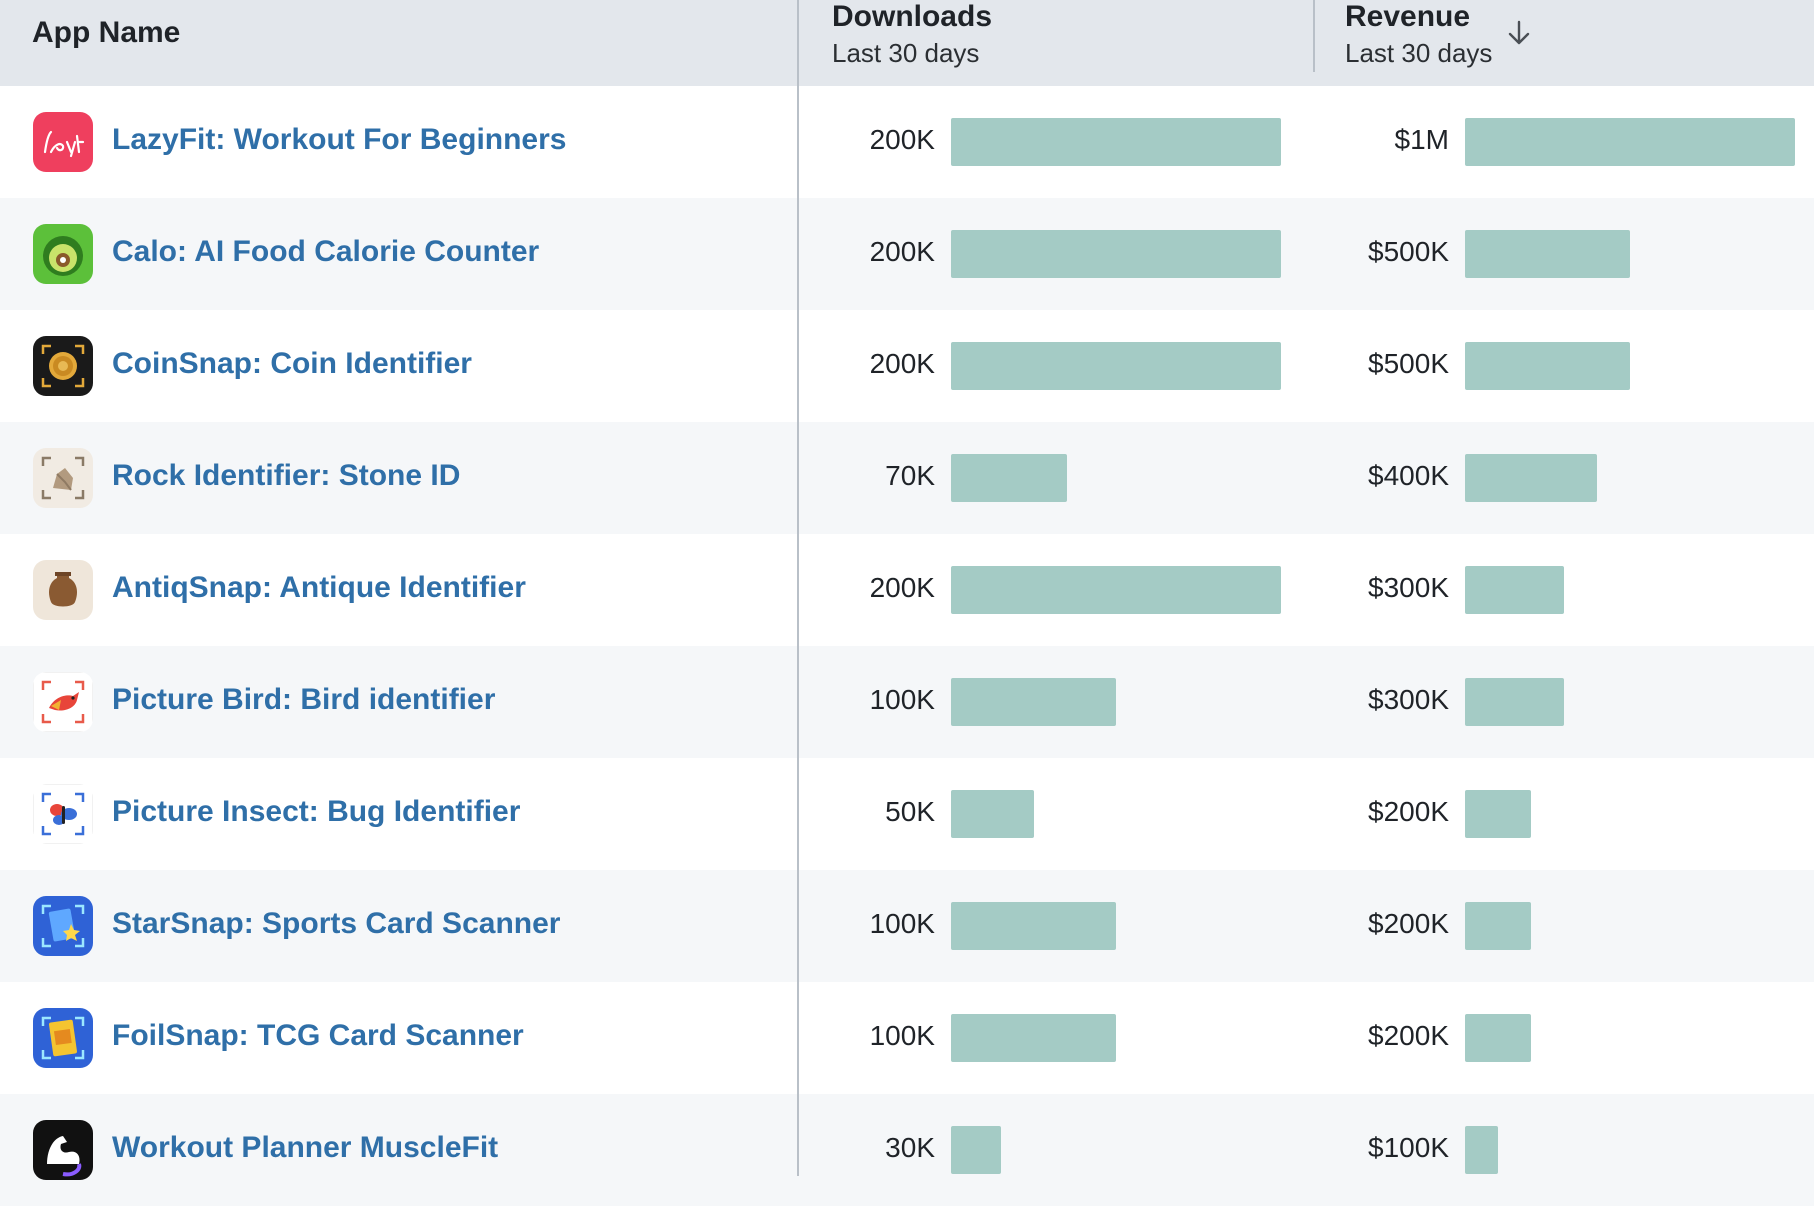 Image resolution: width=1814 pixels, height=1206 pixels. What do you see at coordinates (305, 1147) in the screenshot?
I see `app-name-link: Workout Planner MuscleFit` at bounding box center [305, 1147].